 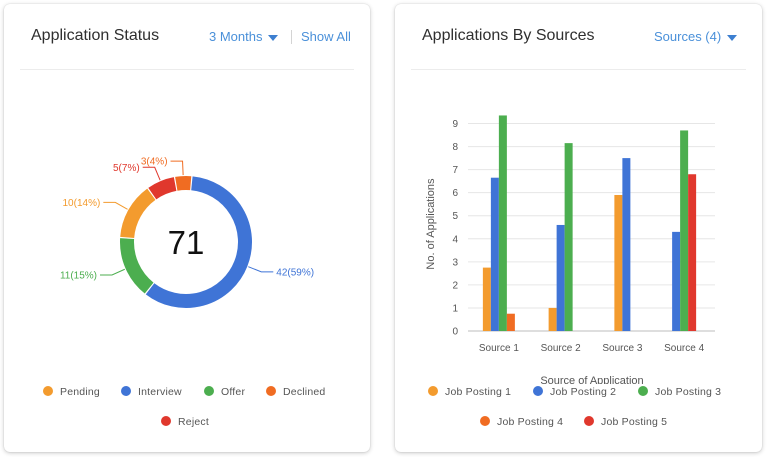 I want to click on legend-label: Interview, so click(x=160, y=392).